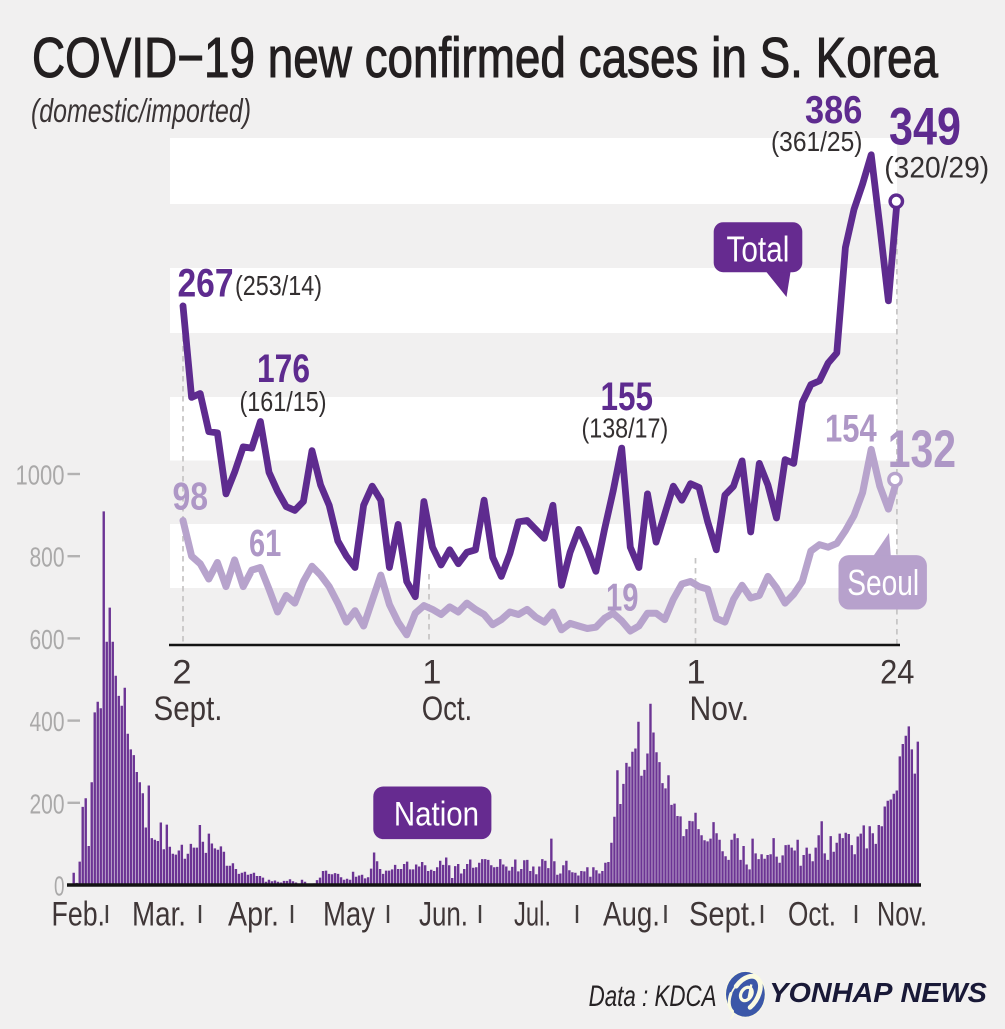  Describe the element at coordinates (631, 915) in the screenshot. I see `svg-text: Aug.` at that location.